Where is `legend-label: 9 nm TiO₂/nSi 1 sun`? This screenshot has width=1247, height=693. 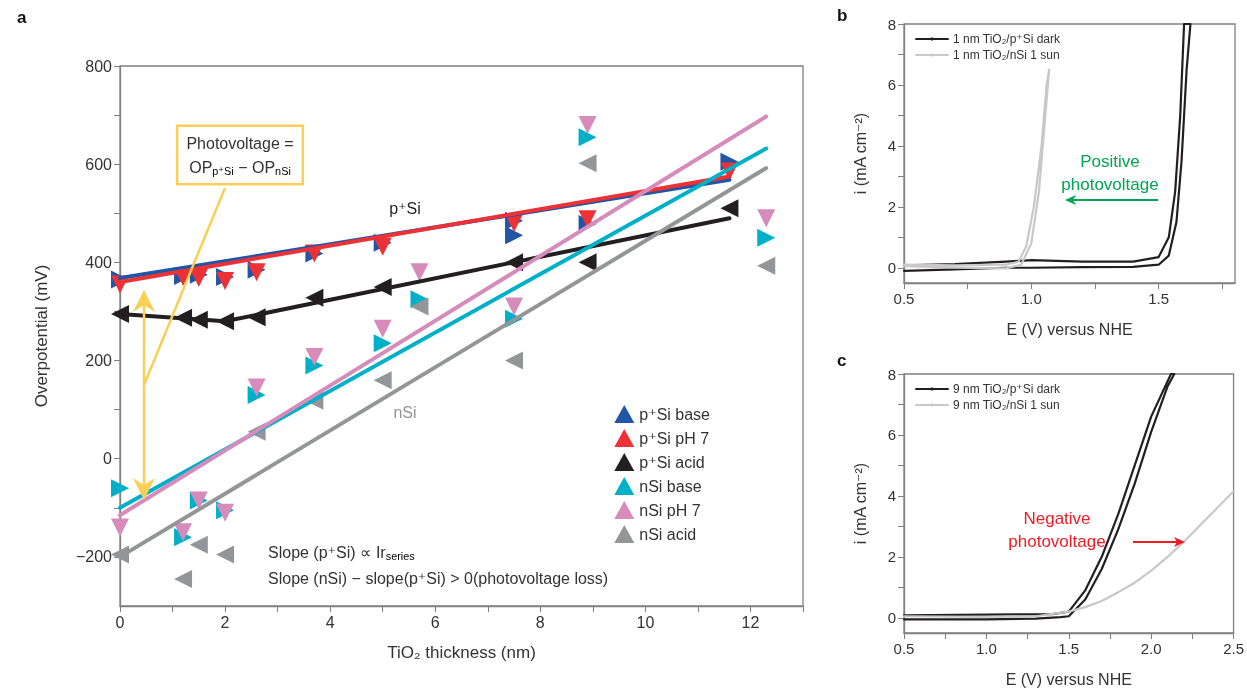
legend-label: 9 nm TiO₂/nSi 1 sun is located at coordinates (1006, 405).